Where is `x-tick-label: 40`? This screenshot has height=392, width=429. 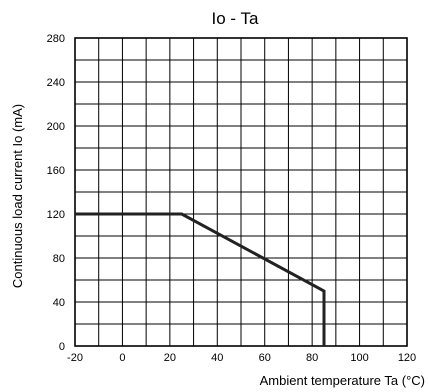
x-tick-label: 40 is located at coordinates (217, 358).